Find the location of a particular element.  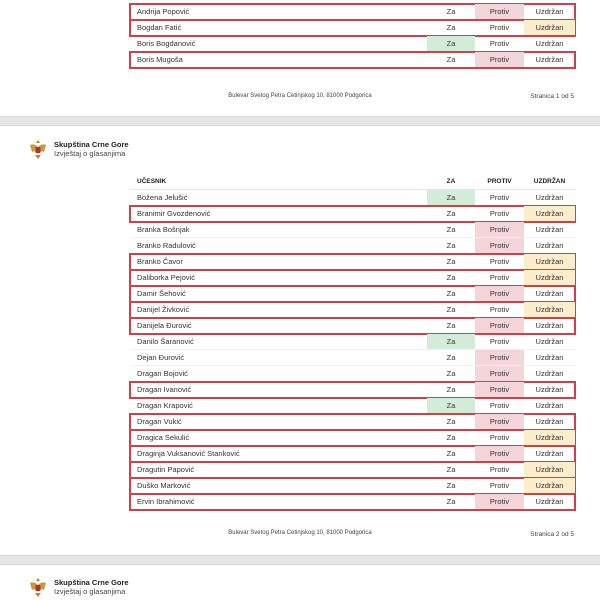

page-number: Stranica 1 od 5 is located at coordinates (552, 96).